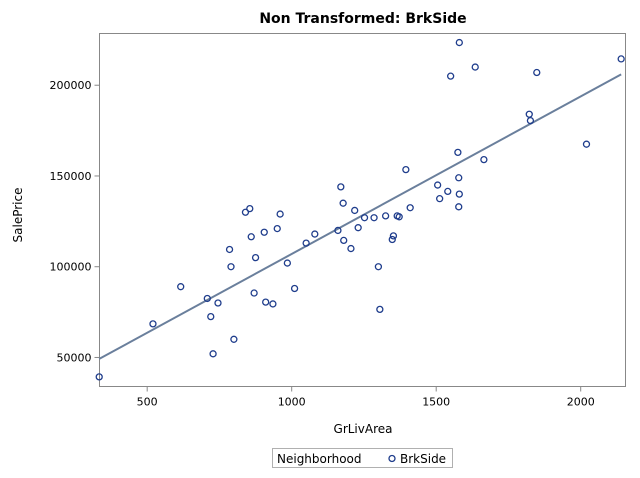  What do you see at coordinates (147, 402) in the screenshot?
I see `x-tick-label: 500` at bounding box center [147, 402].